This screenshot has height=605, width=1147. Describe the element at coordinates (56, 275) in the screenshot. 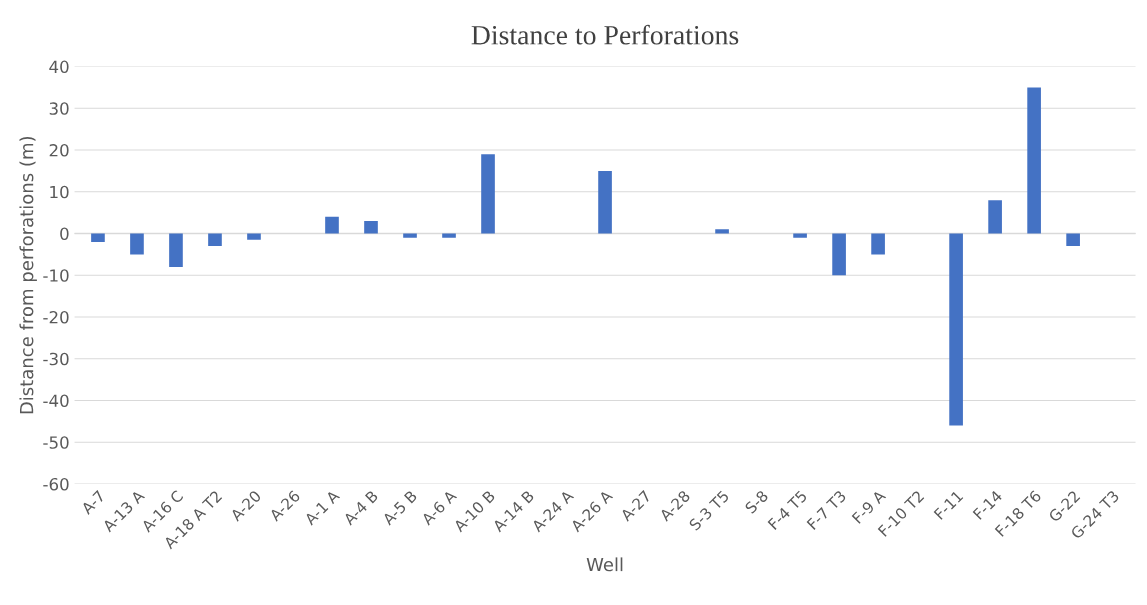

I see `y-tick-label: -10` at that location.